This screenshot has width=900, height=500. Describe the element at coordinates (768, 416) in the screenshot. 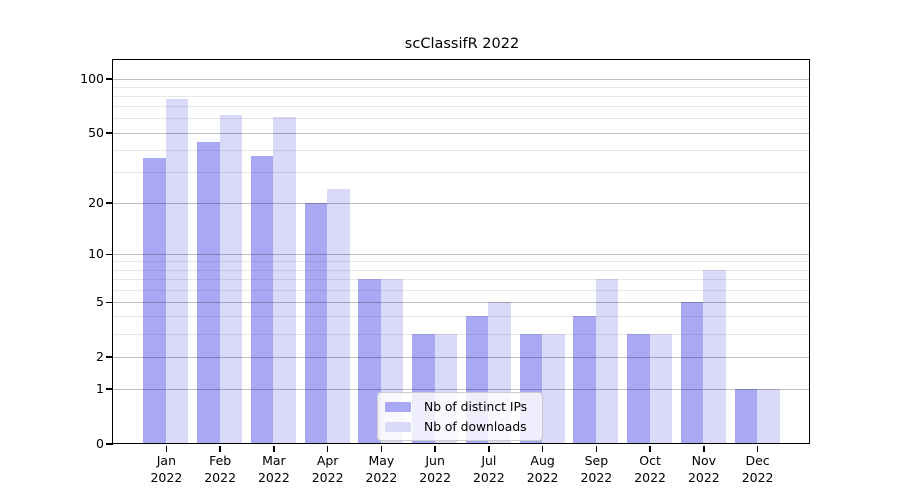

I see `bar-downloads-dec` at that location.